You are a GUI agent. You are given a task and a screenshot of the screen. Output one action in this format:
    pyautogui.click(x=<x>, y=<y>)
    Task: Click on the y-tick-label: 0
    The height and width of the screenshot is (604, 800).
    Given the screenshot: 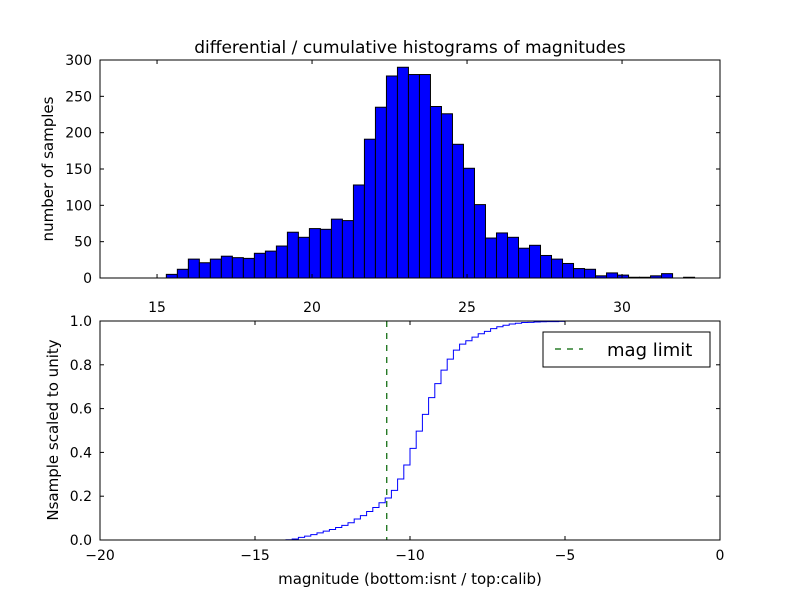 What is the action you would take?
    pyautogui.click(x=87, y=279)
    